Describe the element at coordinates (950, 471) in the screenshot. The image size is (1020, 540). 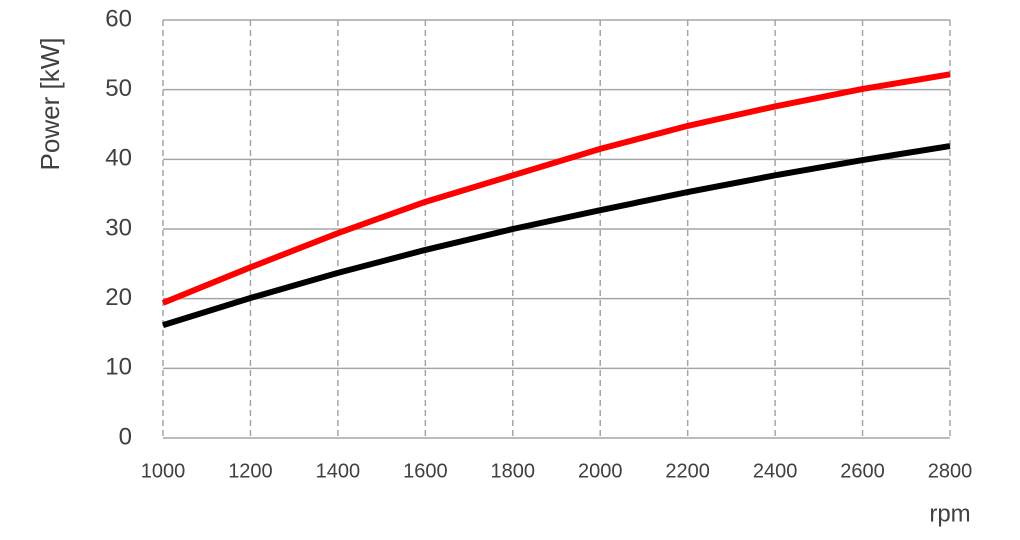
I see `x-tick-label: 2800` at that location.